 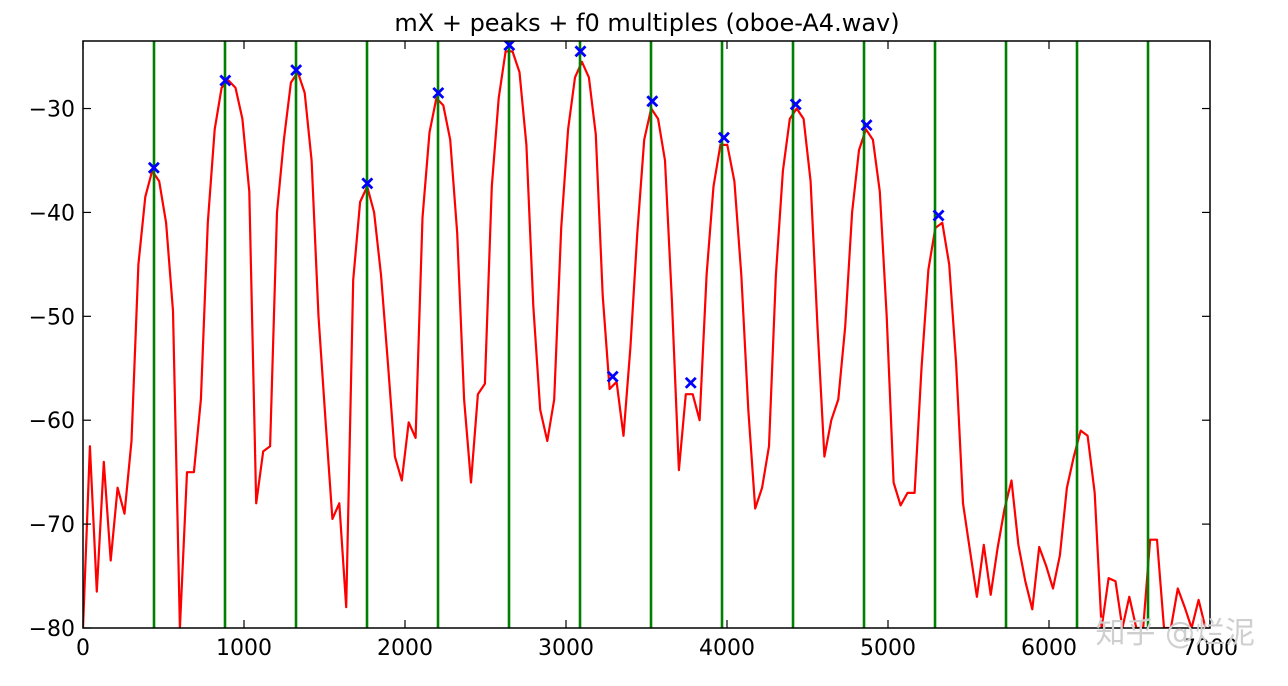 I want to click on chart-title: mX + peaks + f0 multiples (oboe-A4.wav), so click(x=646, y=23).